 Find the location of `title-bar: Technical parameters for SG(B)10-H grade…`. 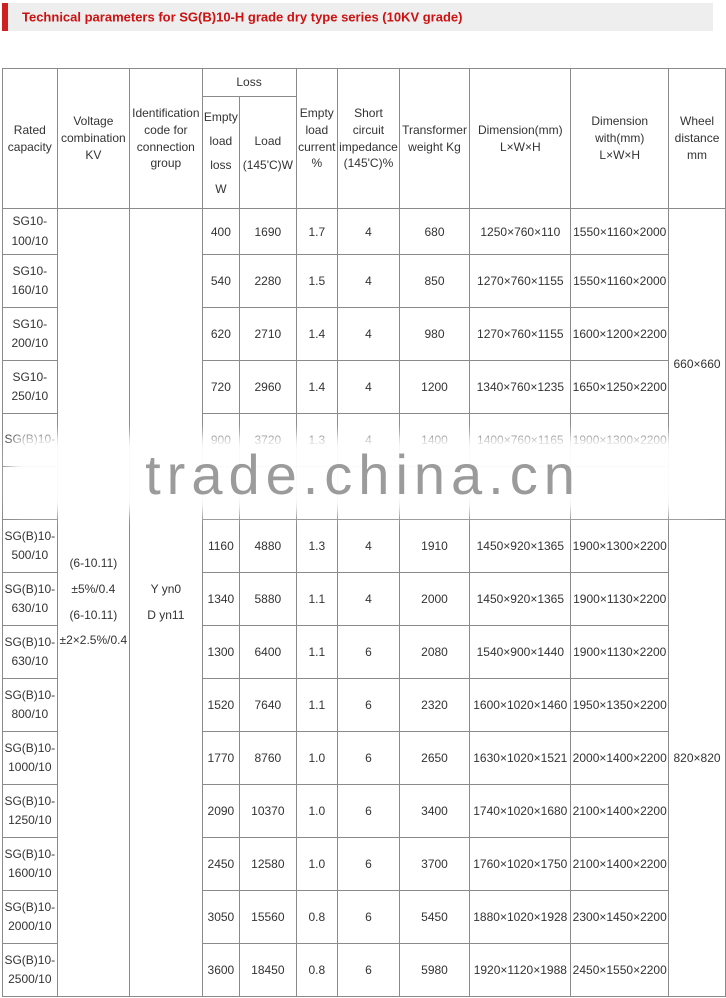

title-bar: Technical parameters for SG(B)10-H grade… is located at coordinates (357, 17).